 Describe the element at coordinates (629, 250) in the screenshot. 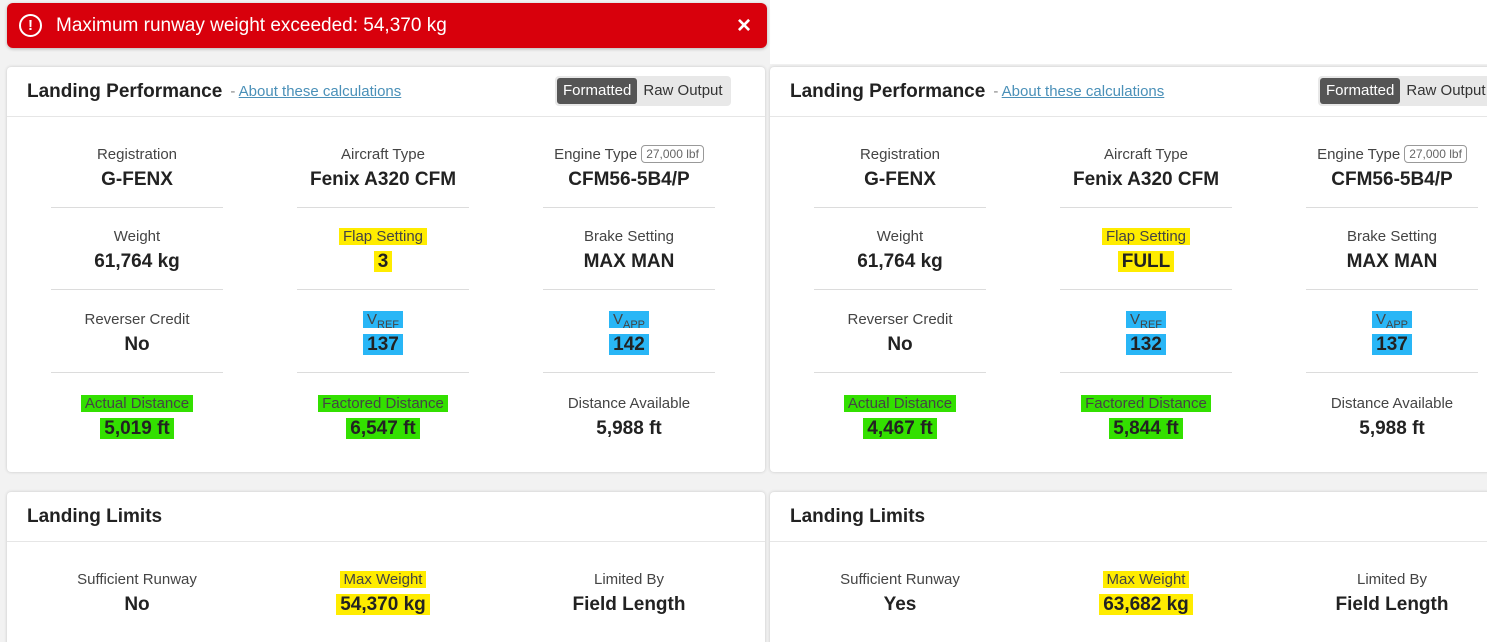

I see `cell-brake-setting: Brake Setting MAX MAN` at that location.